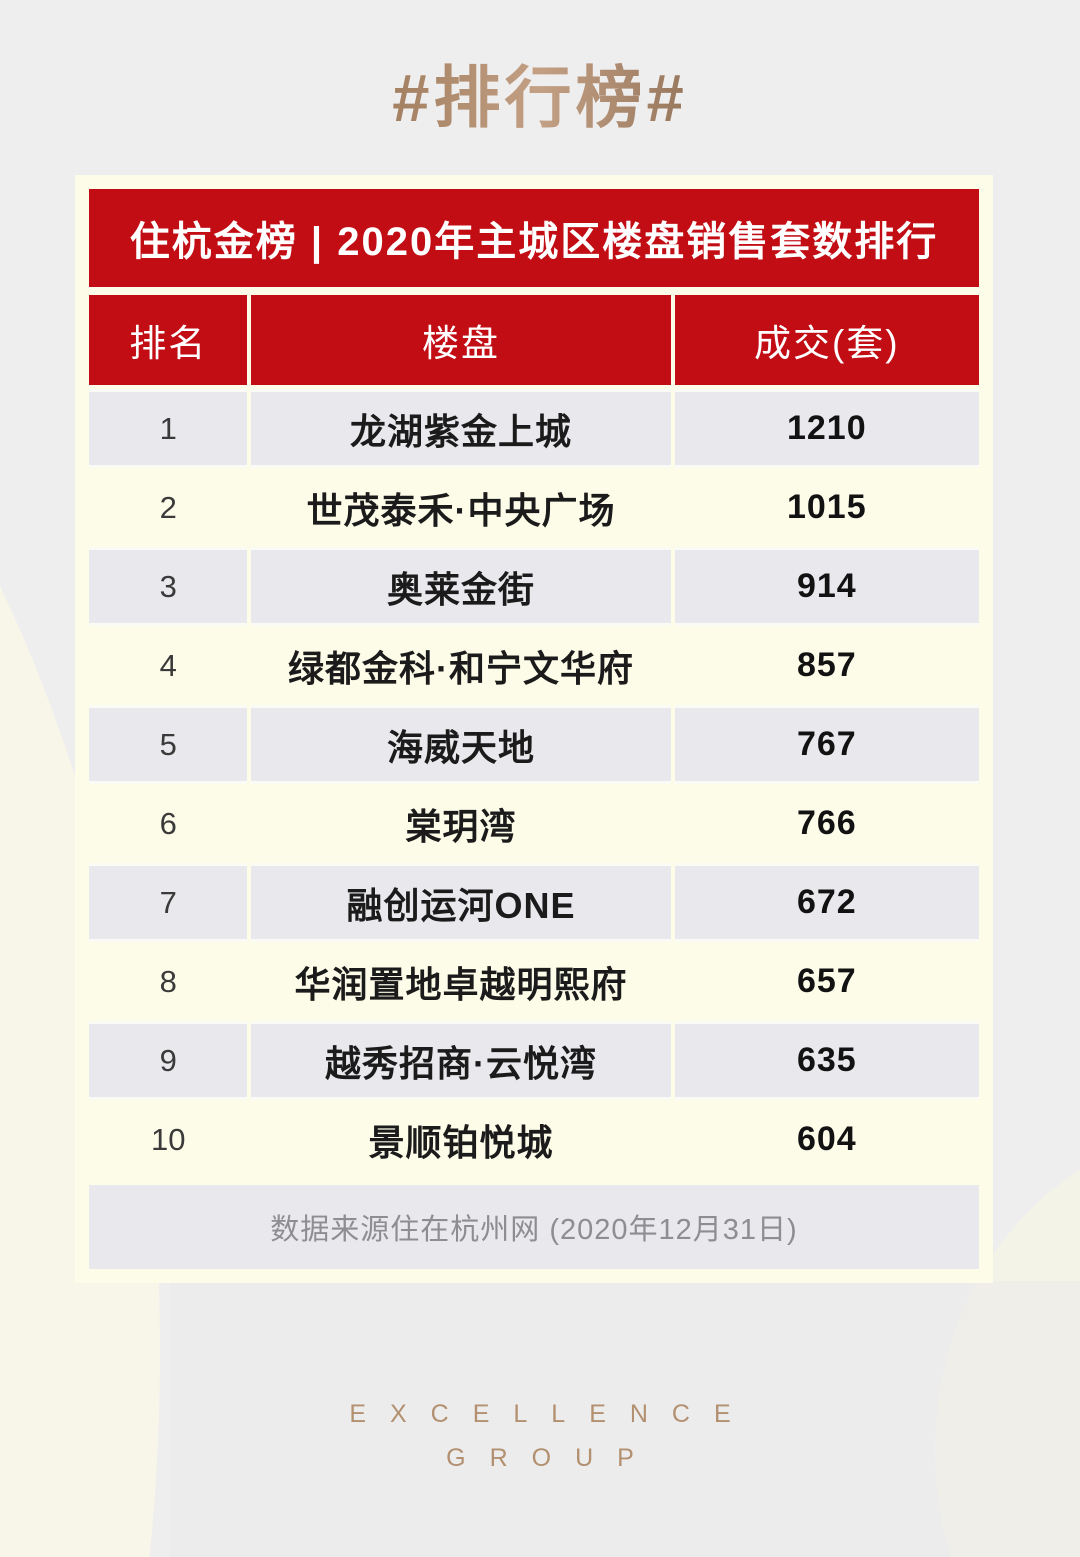 The image size is (1080, 1557). What do you see at coordinates (826, 507) in the screenshot?
I see `deals-count-cell: 1015` at bounding box center [826, 507].